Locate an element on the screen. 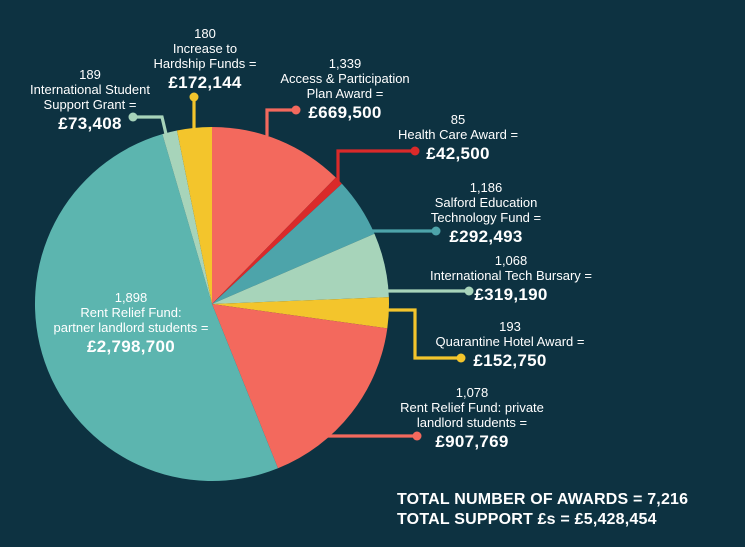 The image size is (745, 547). callout-name-line: Salford Education is located at coordinates (486, 202).